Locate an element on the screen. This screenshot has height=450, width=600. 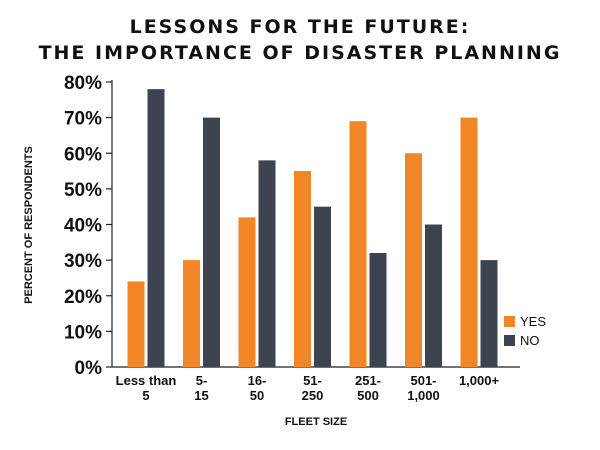
y-tick-label: 80% is located at coordinates (83, 83).